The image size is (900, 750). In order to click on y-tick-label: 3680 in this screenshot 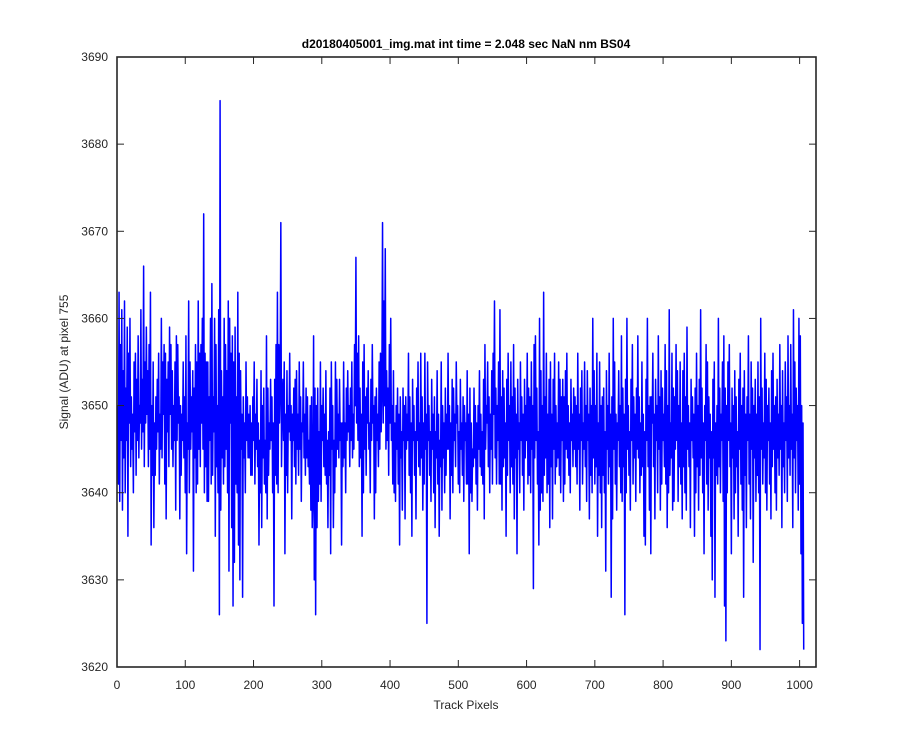, I will do `click(94, 144)`.